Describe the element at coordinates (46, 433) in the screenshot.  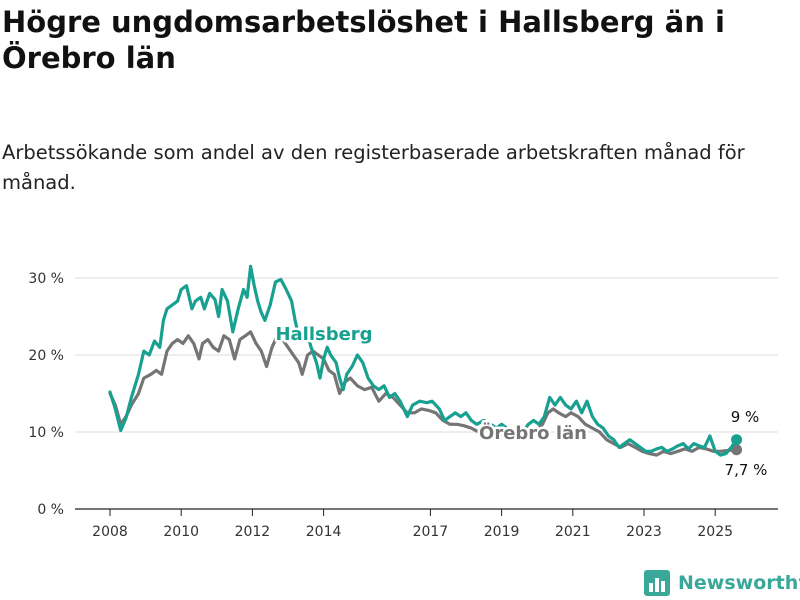
I see `y-tick-label: 10 %` at that location.